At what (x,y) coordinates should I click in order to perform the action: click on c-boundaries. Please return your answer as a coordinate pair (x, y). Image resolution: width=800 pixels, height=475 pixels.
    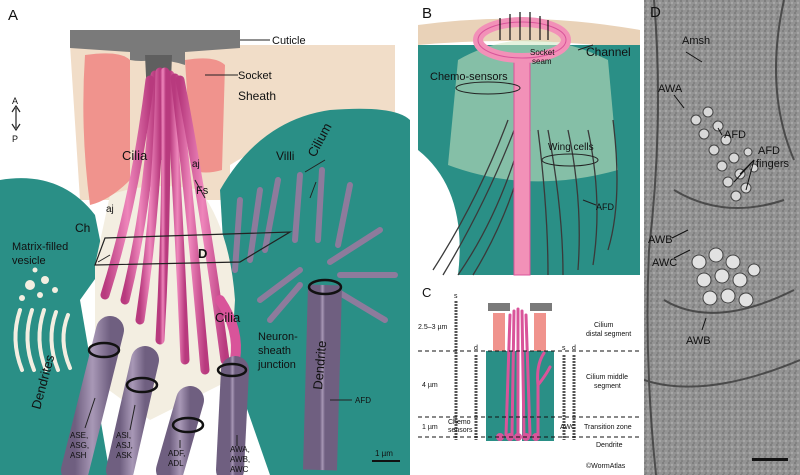
    Looking at the image, I should click on (529, 394).